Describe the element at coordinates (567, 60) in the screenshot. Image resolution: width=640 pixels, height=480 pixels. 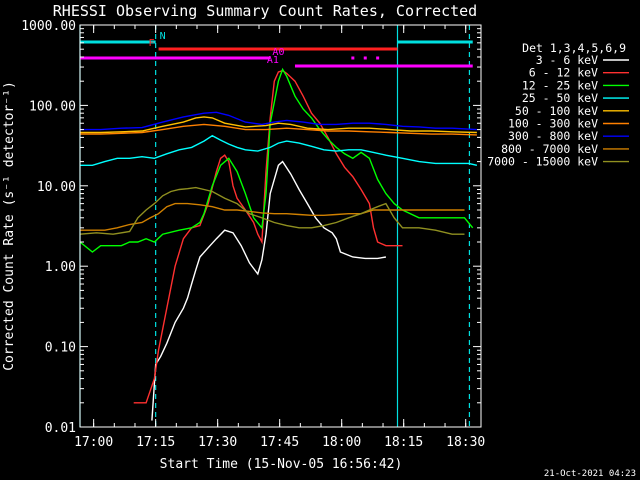
I see `legend-label-3-6-kev: 3 - 6 keV` at that location.